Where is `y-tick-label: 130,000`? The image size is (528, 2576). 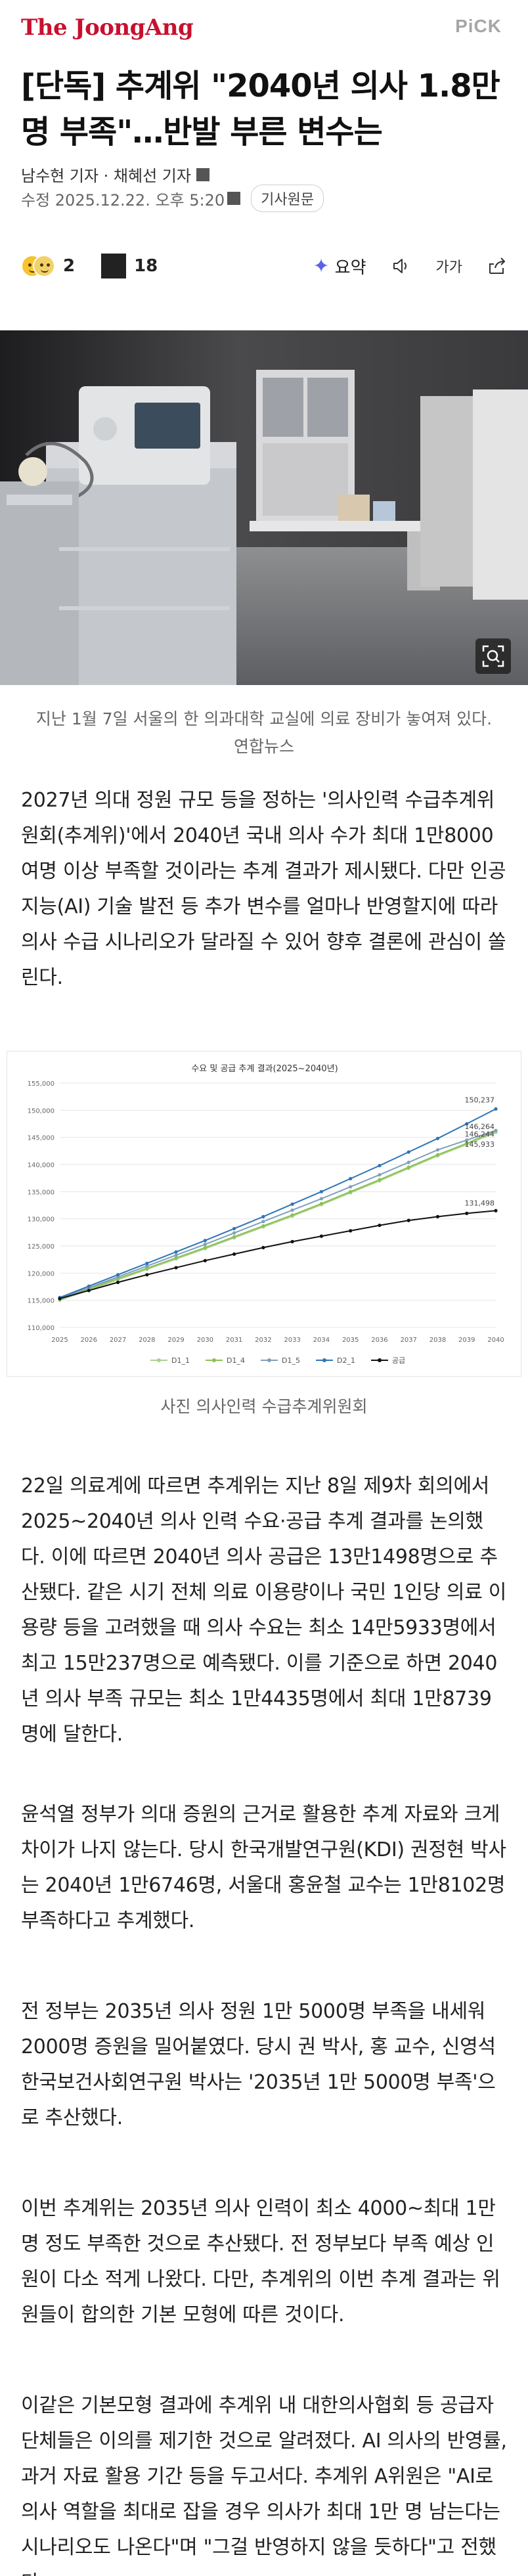
y-tick-label: 130,000 is located at coordinates (41, 1220).